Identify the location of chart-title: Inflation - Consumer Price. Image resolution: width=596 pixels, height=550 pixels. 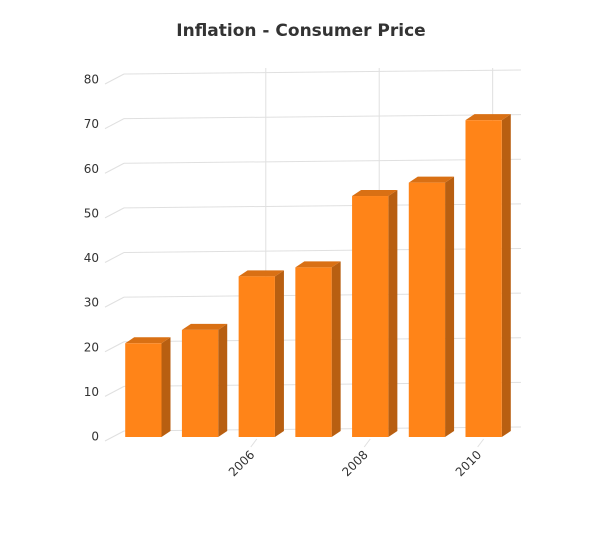
(300, 31).